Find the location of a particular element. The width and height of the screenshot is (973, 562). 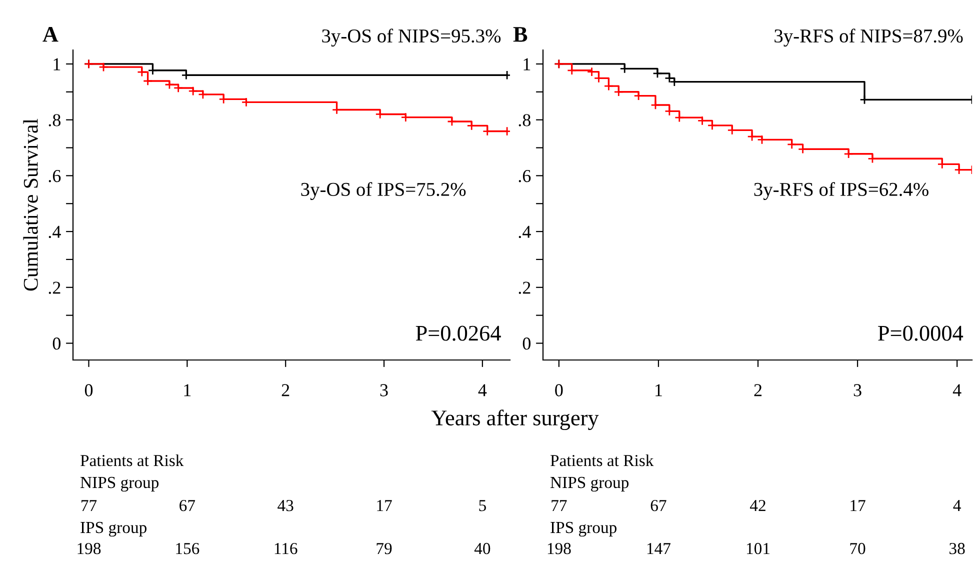

text: 79 is located at coordinates (384, 548).